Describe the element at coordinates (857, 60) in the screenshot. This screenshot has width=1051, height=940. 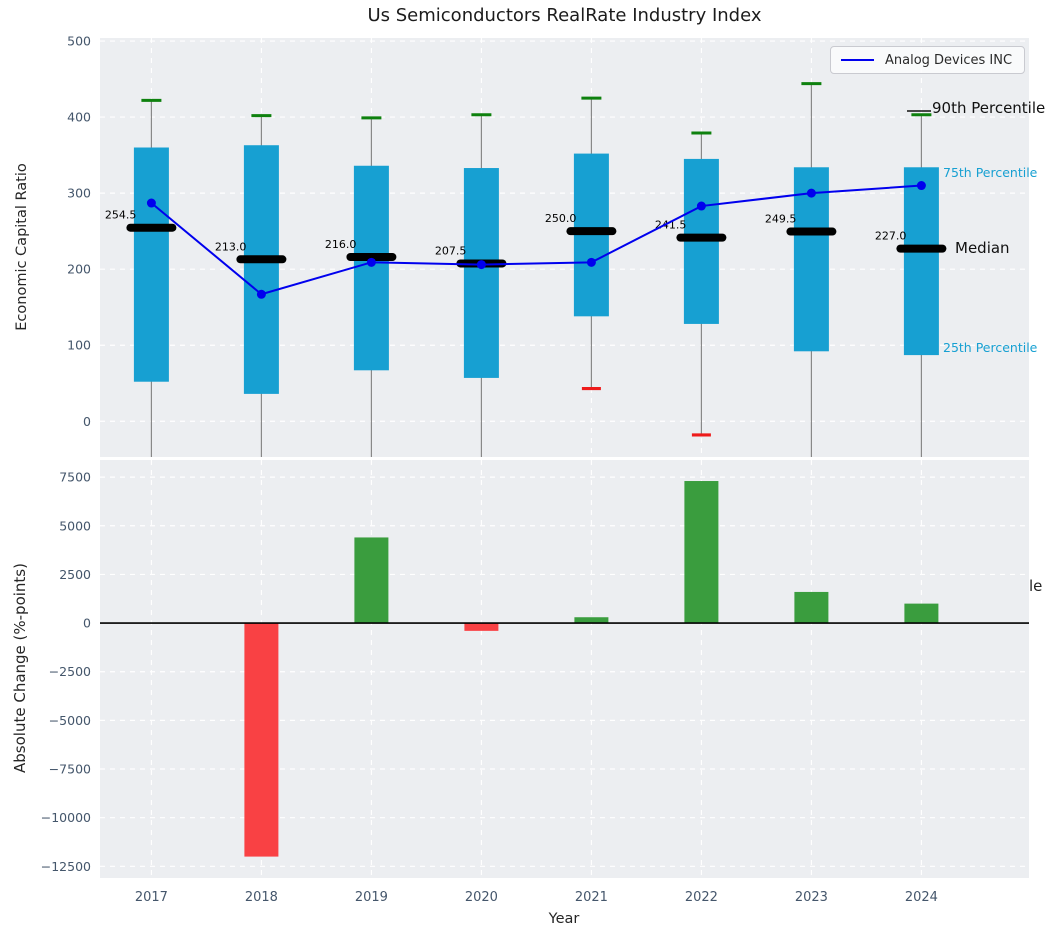
I see `legend-line-sample-icon` at that location.